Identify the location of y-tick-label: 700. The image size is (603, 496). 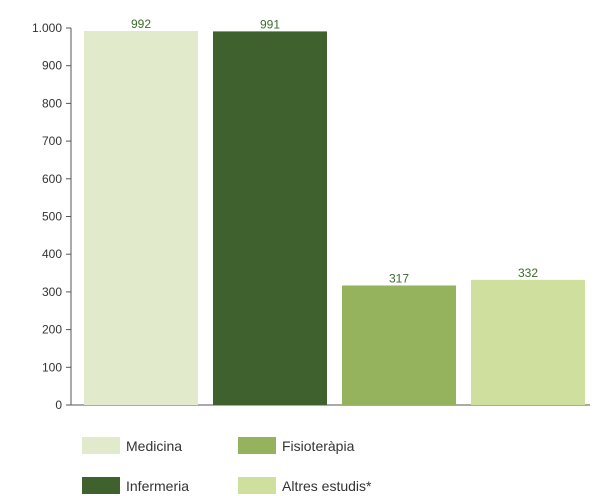
(52, 141).